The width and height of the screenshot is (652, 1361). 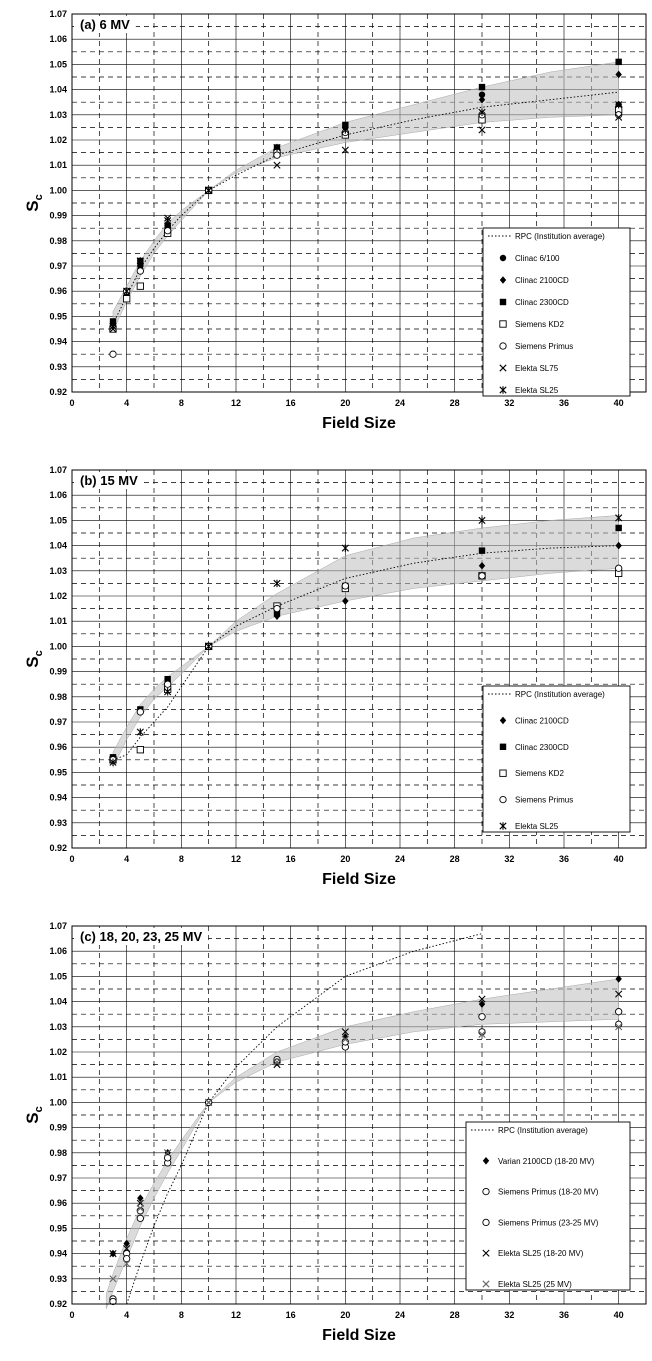 I want to click on y-axis-label: Sc, so click(x=34, y=658).